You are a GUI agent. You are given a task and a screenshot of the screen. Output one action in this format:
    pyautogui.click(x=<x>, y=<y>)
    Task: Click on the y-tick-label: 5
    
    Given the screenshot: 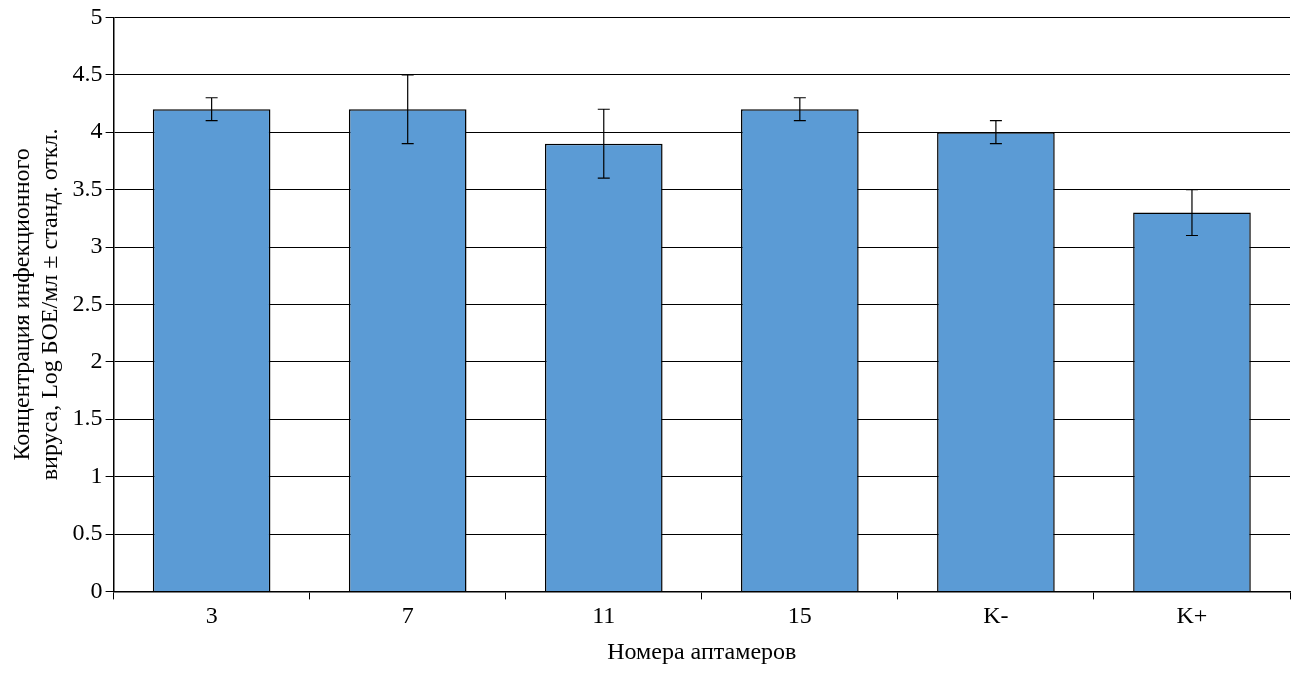 What is the action you would take?
    pyautogui.click(x=96, y=15)
    